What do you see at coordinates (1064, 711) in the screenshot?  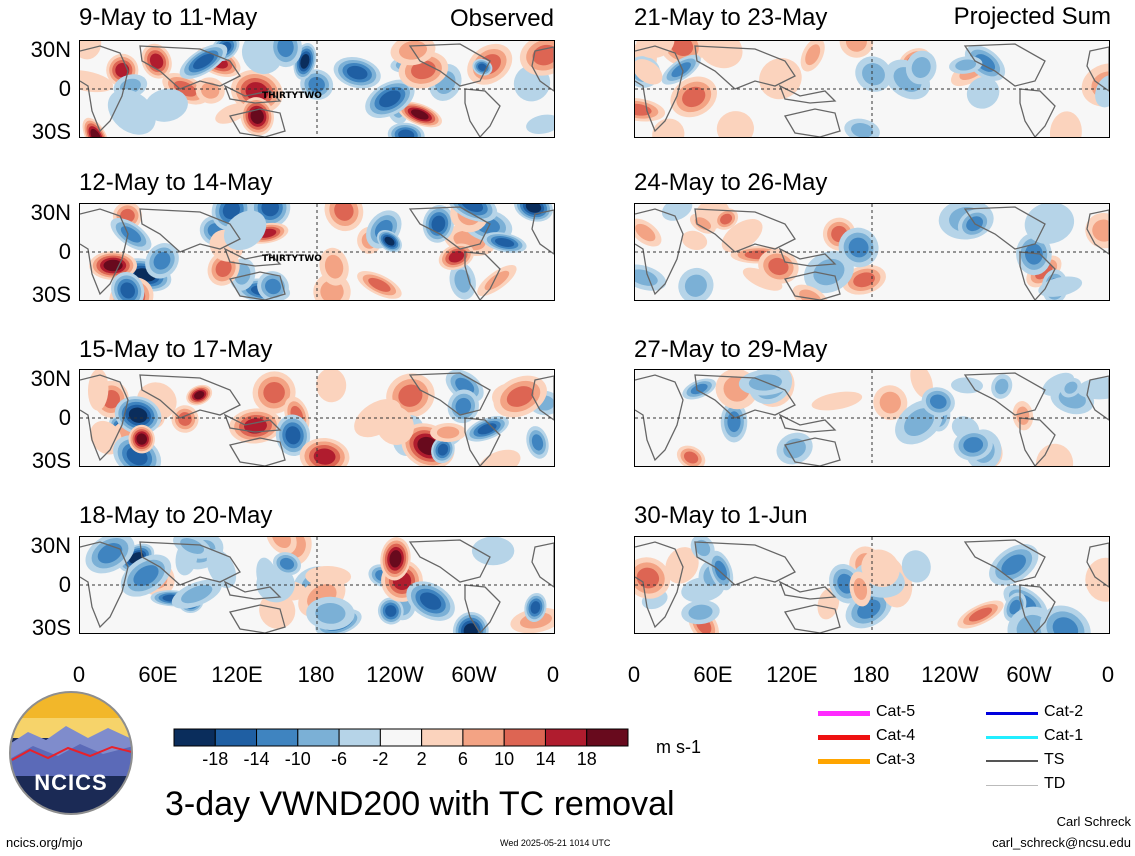 I see `track-legend-label: Cat-2` at bounding box center [1064, 711].